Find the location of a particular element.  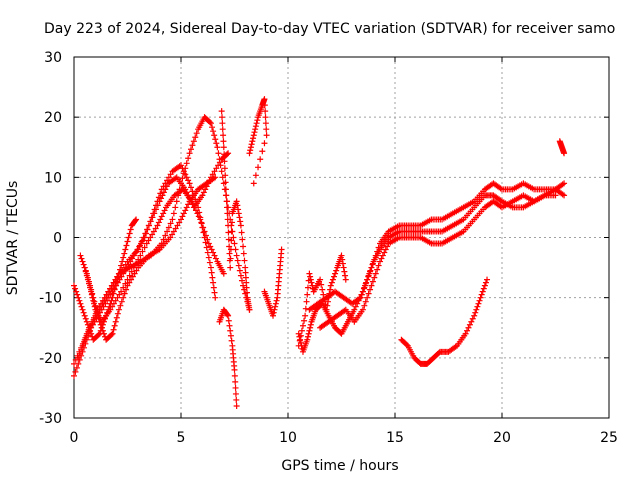

y-tick-label: -10 is located at coordinates (50, 299).